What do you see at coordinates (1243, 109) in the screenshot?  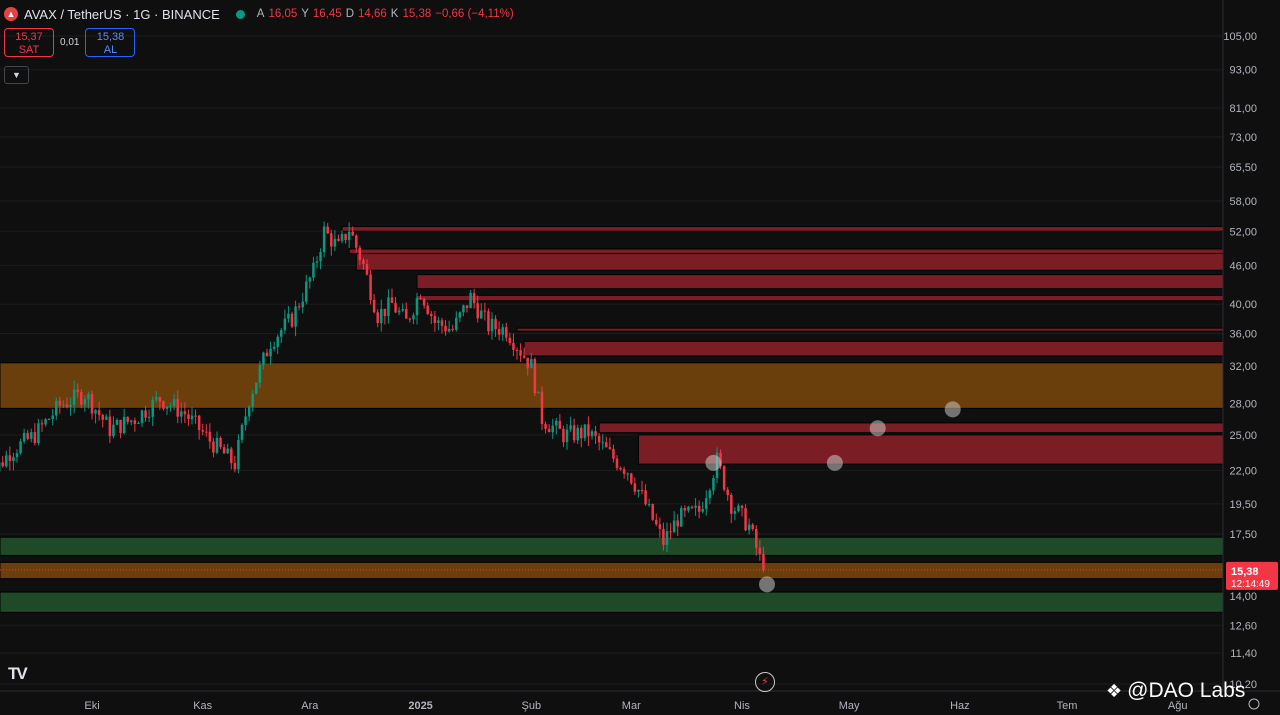 I see `y-tick-label: 81,00` at bounding box center [1243, 109].